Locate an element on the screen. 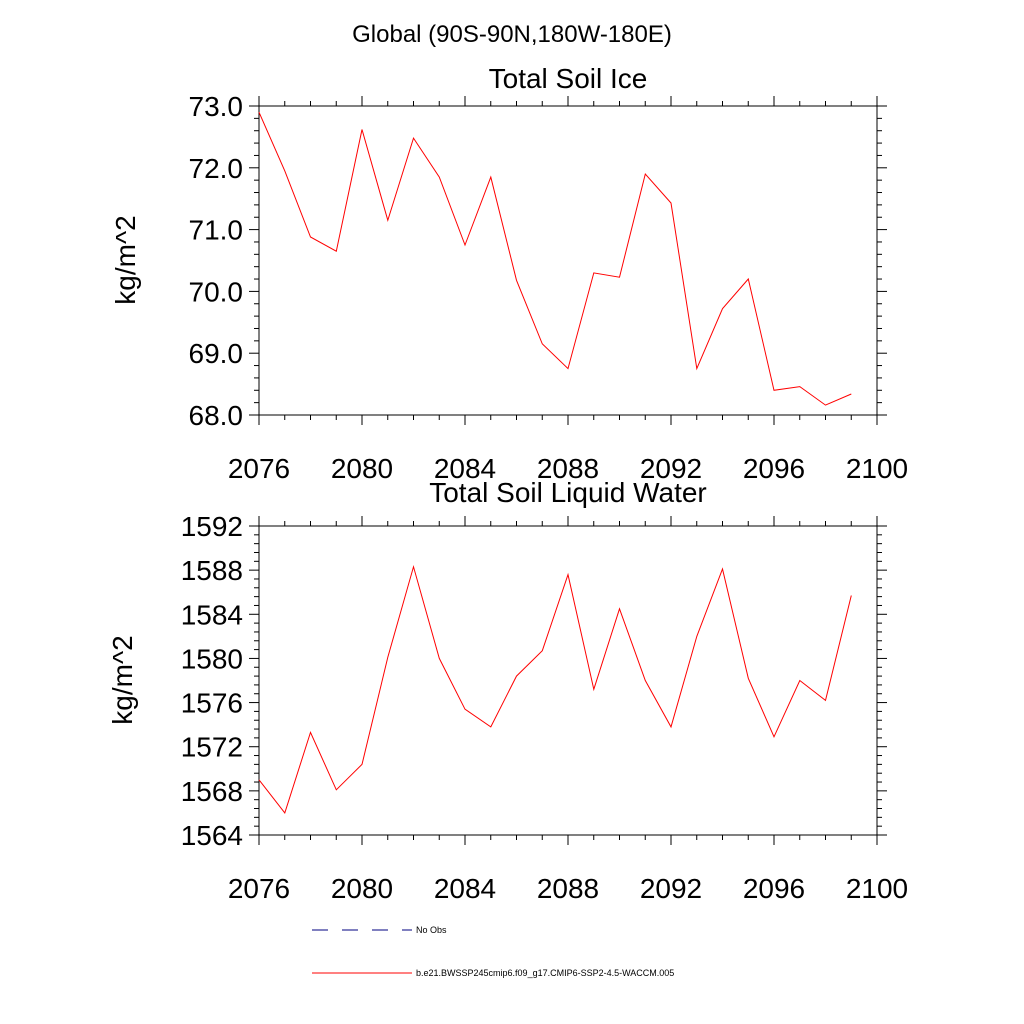 The width and height of the screenshot is (1024, 1024). y-tick-label: 1564 is located at coordinates (212, 835).